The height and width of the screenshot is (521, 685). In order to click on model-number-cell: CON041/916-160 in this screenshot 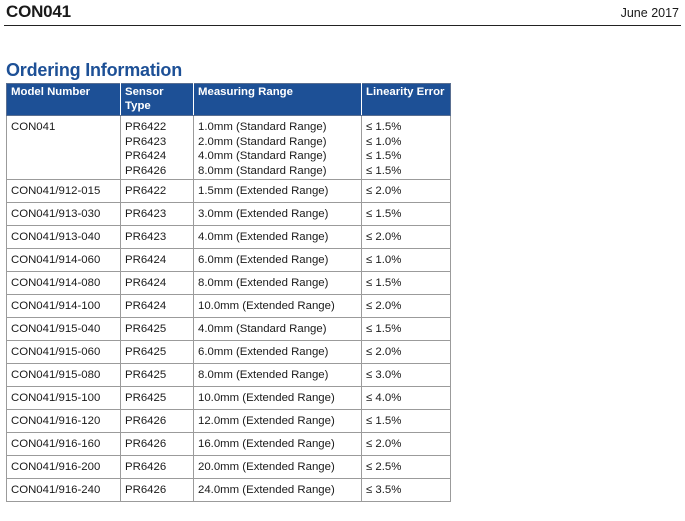, I will do `click(63, 443)`.